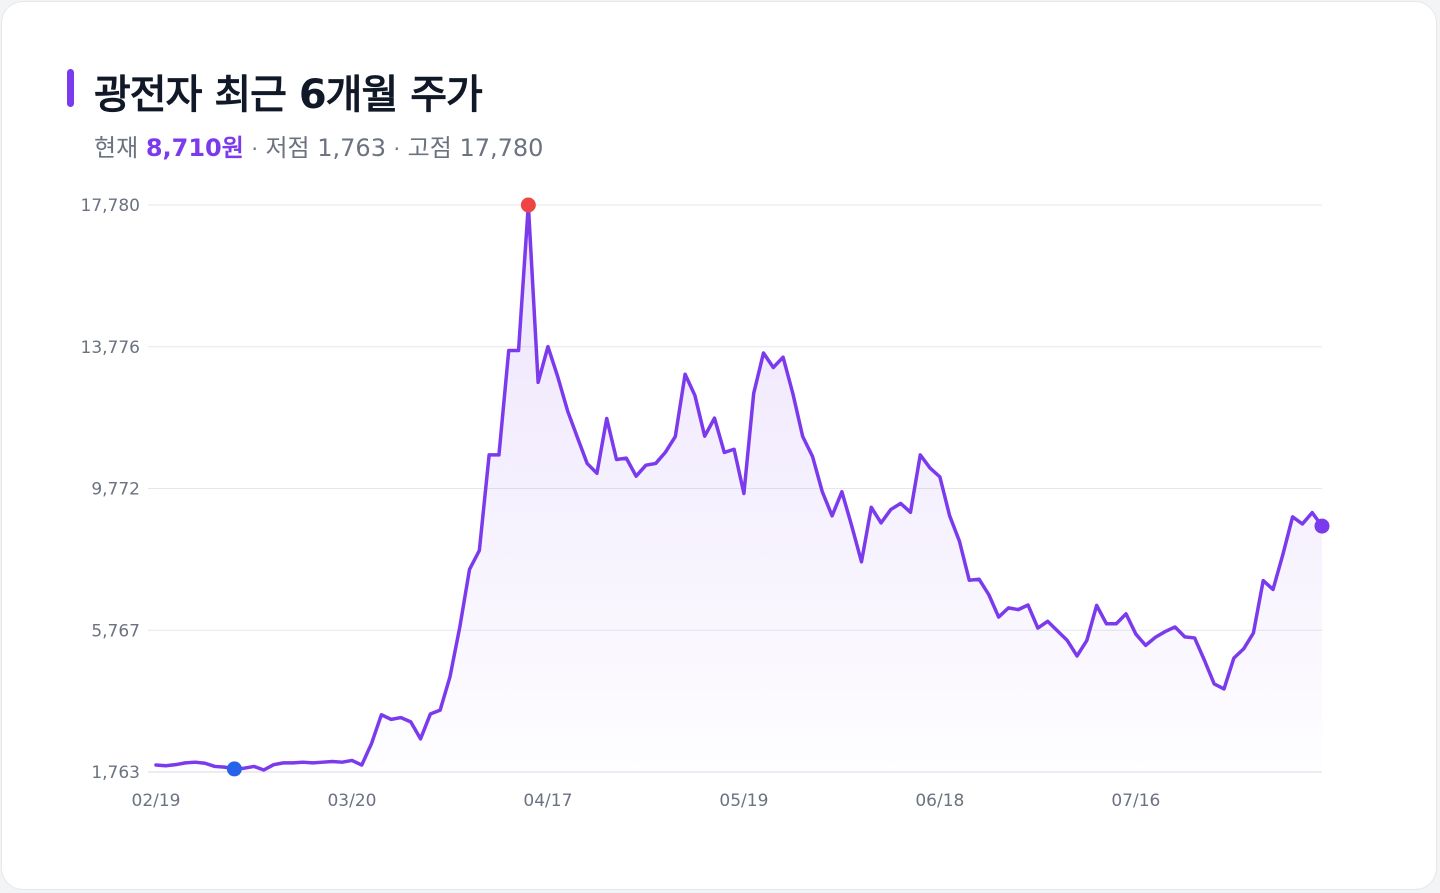  Describe the element at coordinates (528, 205) in the screenshot. I see `high-point-marker` at that location.